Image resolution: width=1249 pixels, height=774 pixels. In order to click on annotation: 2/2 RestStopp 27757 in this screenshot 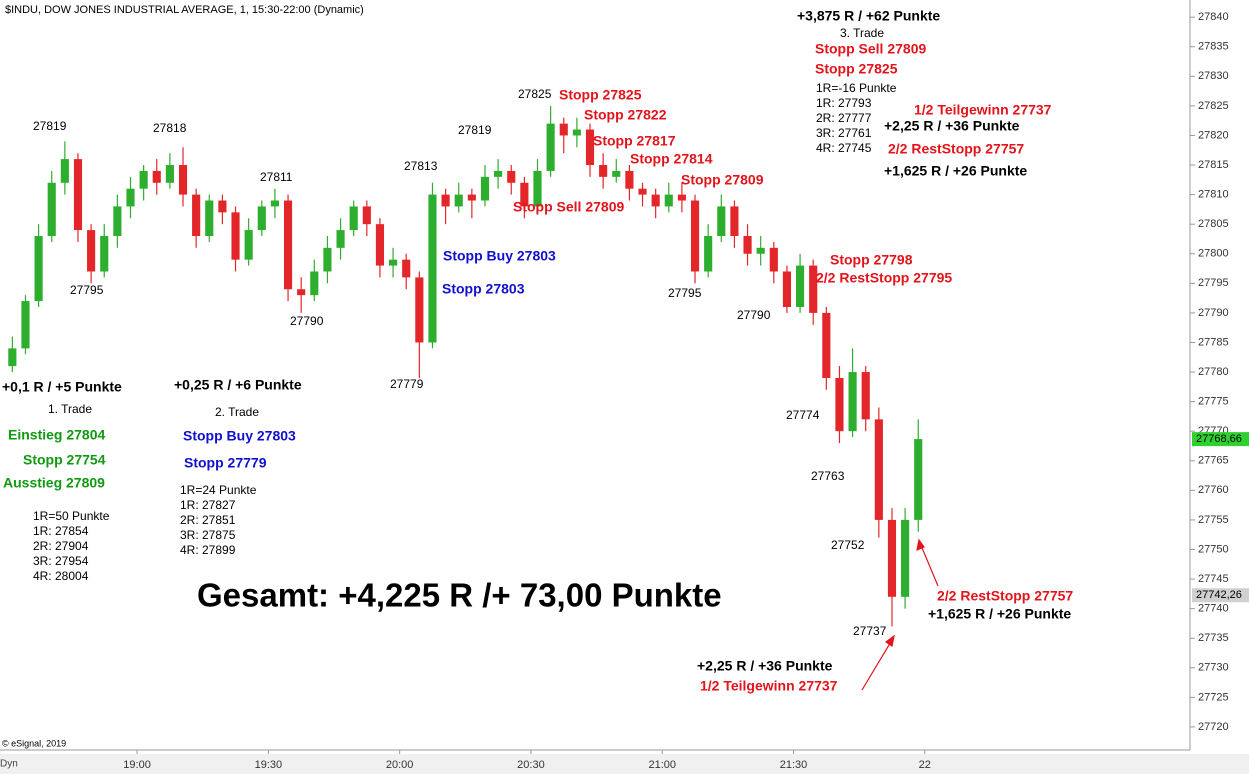, I will do `click(1005, 596)`.